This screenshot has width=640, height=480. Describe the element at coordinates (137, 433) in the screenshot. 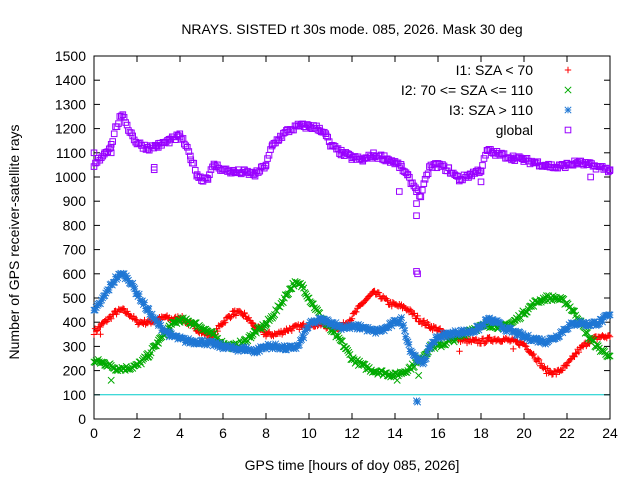

I see `x-tick-label: 2` at that location.